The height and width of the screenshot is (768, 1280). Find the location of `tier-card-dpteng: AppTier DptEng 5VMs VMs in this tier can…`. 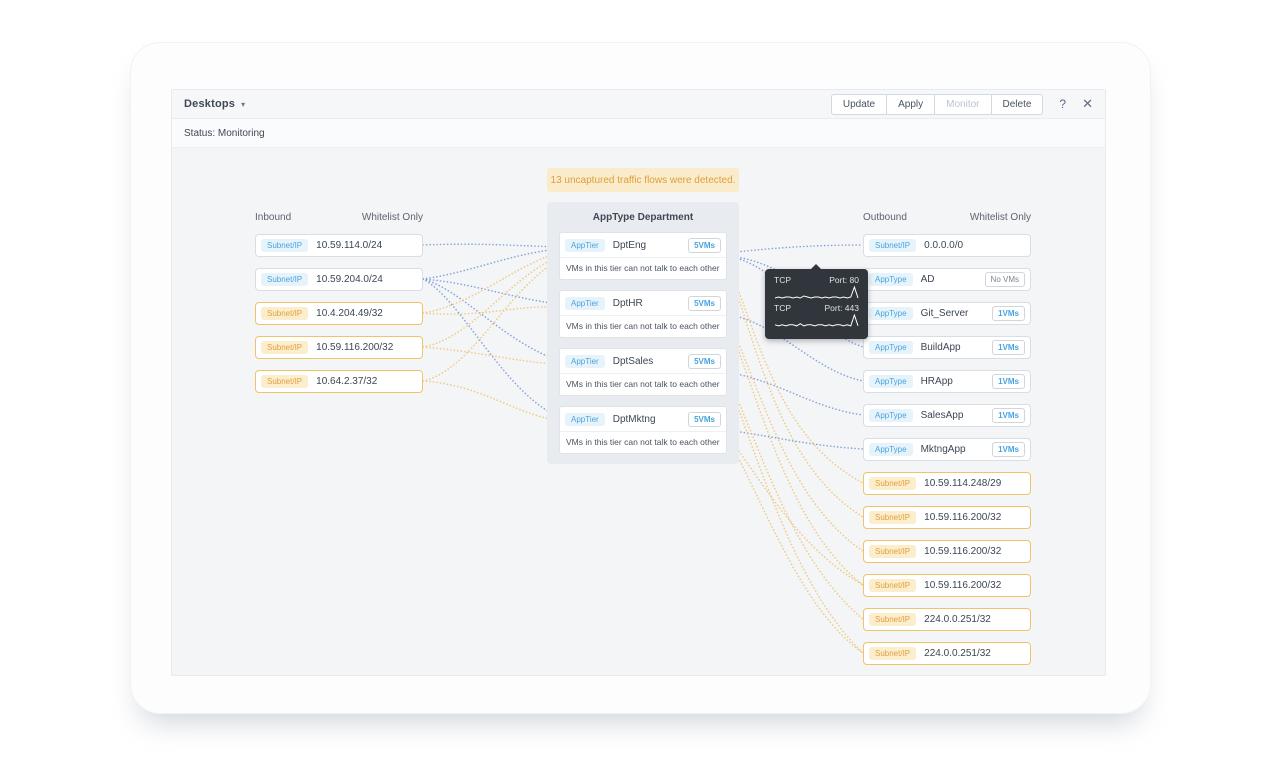

tier-card-dpteng: AppTier DptEng 5VMs VMs in this tier can… is located at coordinates (643, 256).